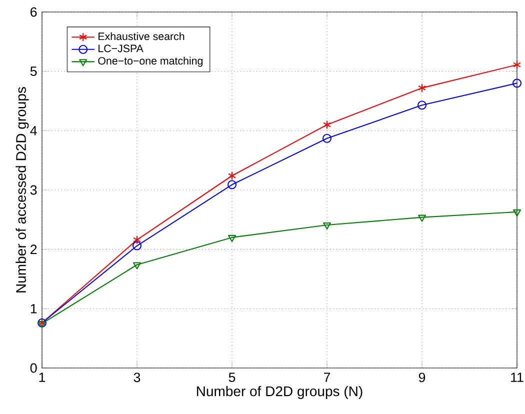  Describe the element at coordinates (33, 309) in the screenshot. I see `y-tick-label: 1` at that location.